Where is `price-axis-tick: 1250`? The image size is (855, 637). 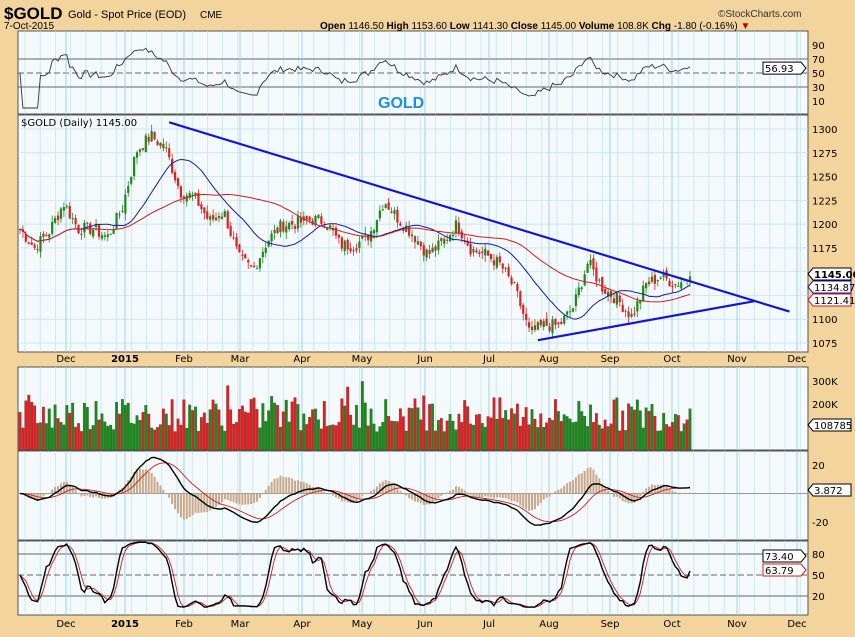 price-axis-tick: 1250 is located at coordinates (824, 178).